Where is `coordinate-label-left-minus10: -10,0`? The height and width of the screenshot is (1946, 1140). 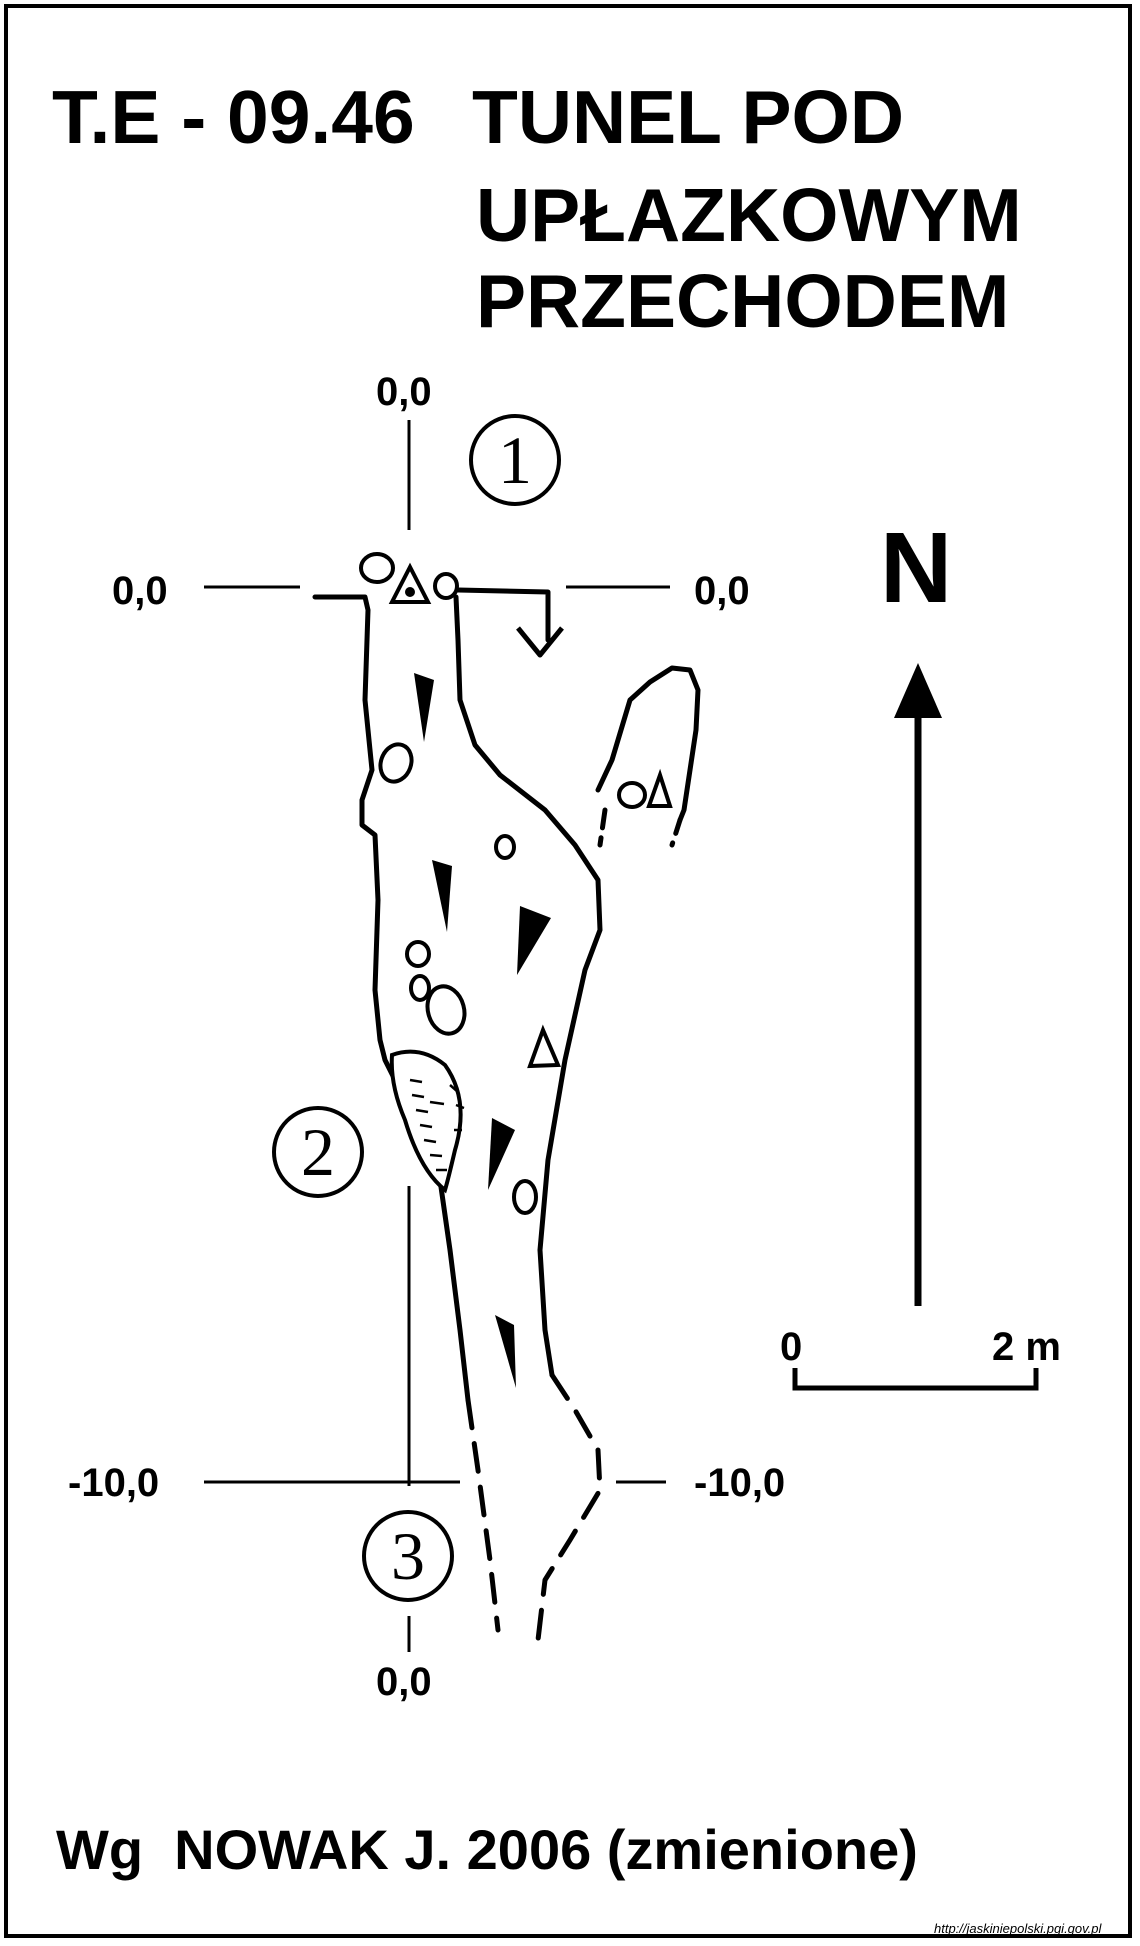 coordinate-label-left-minus10: -10,0 is located at coordinates (114, 1483).